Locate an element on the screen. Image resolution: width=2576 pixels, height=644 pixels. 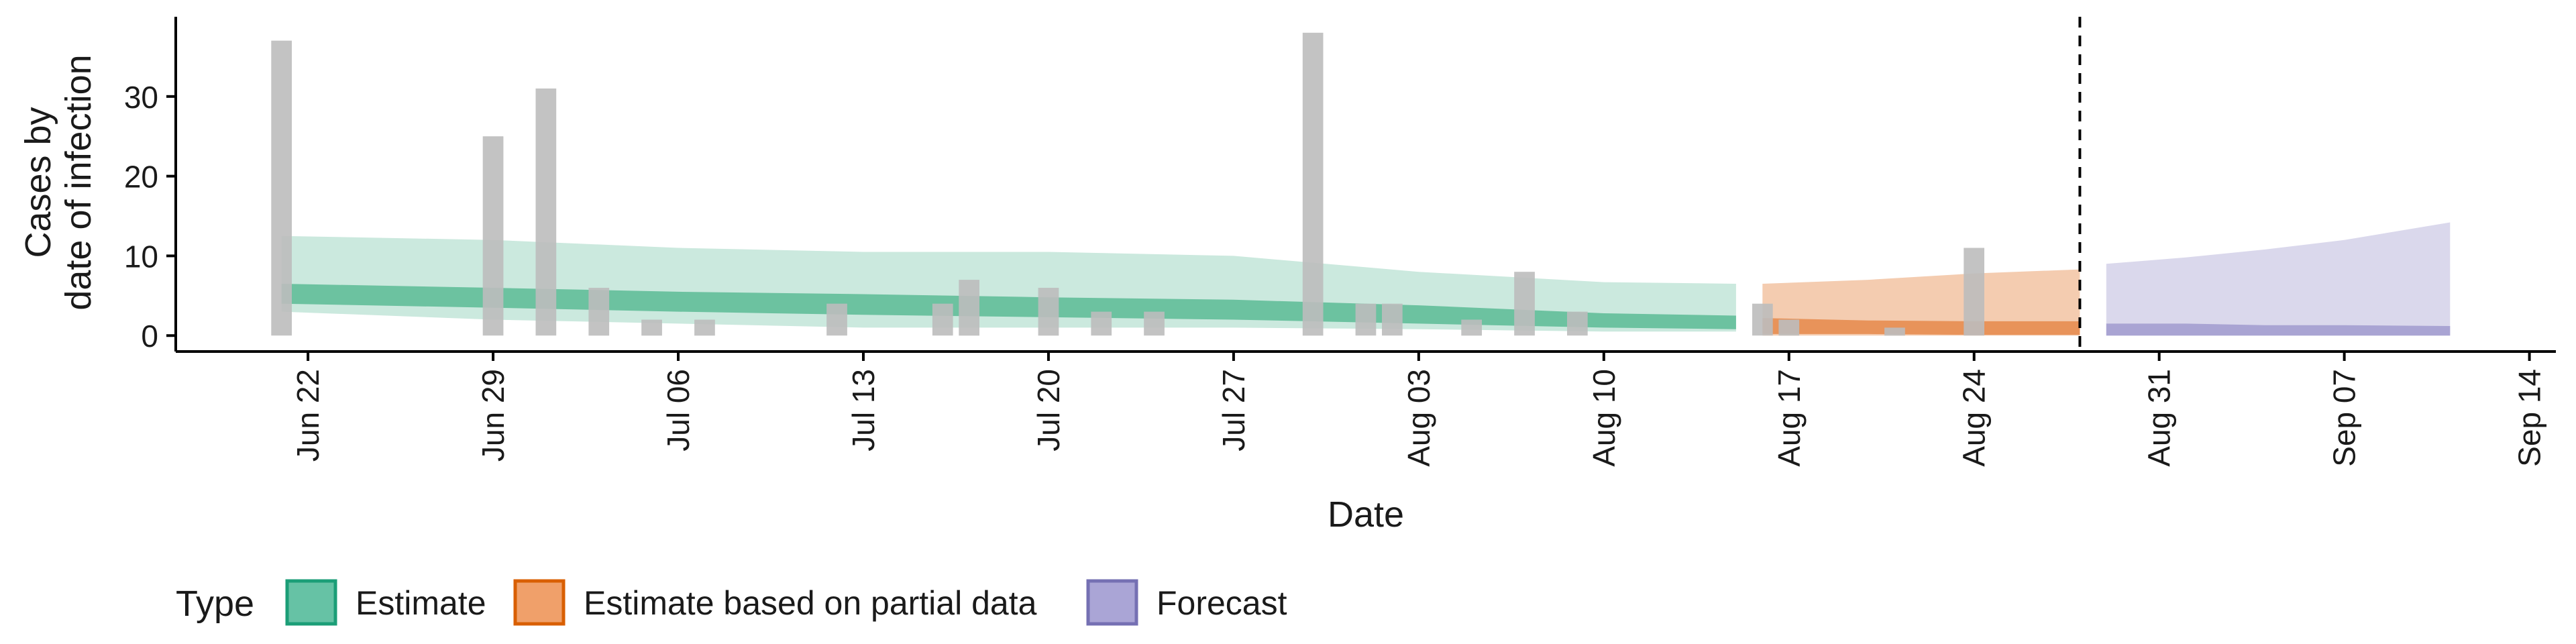
legend-title: Type is located at coordinates (215, 604).